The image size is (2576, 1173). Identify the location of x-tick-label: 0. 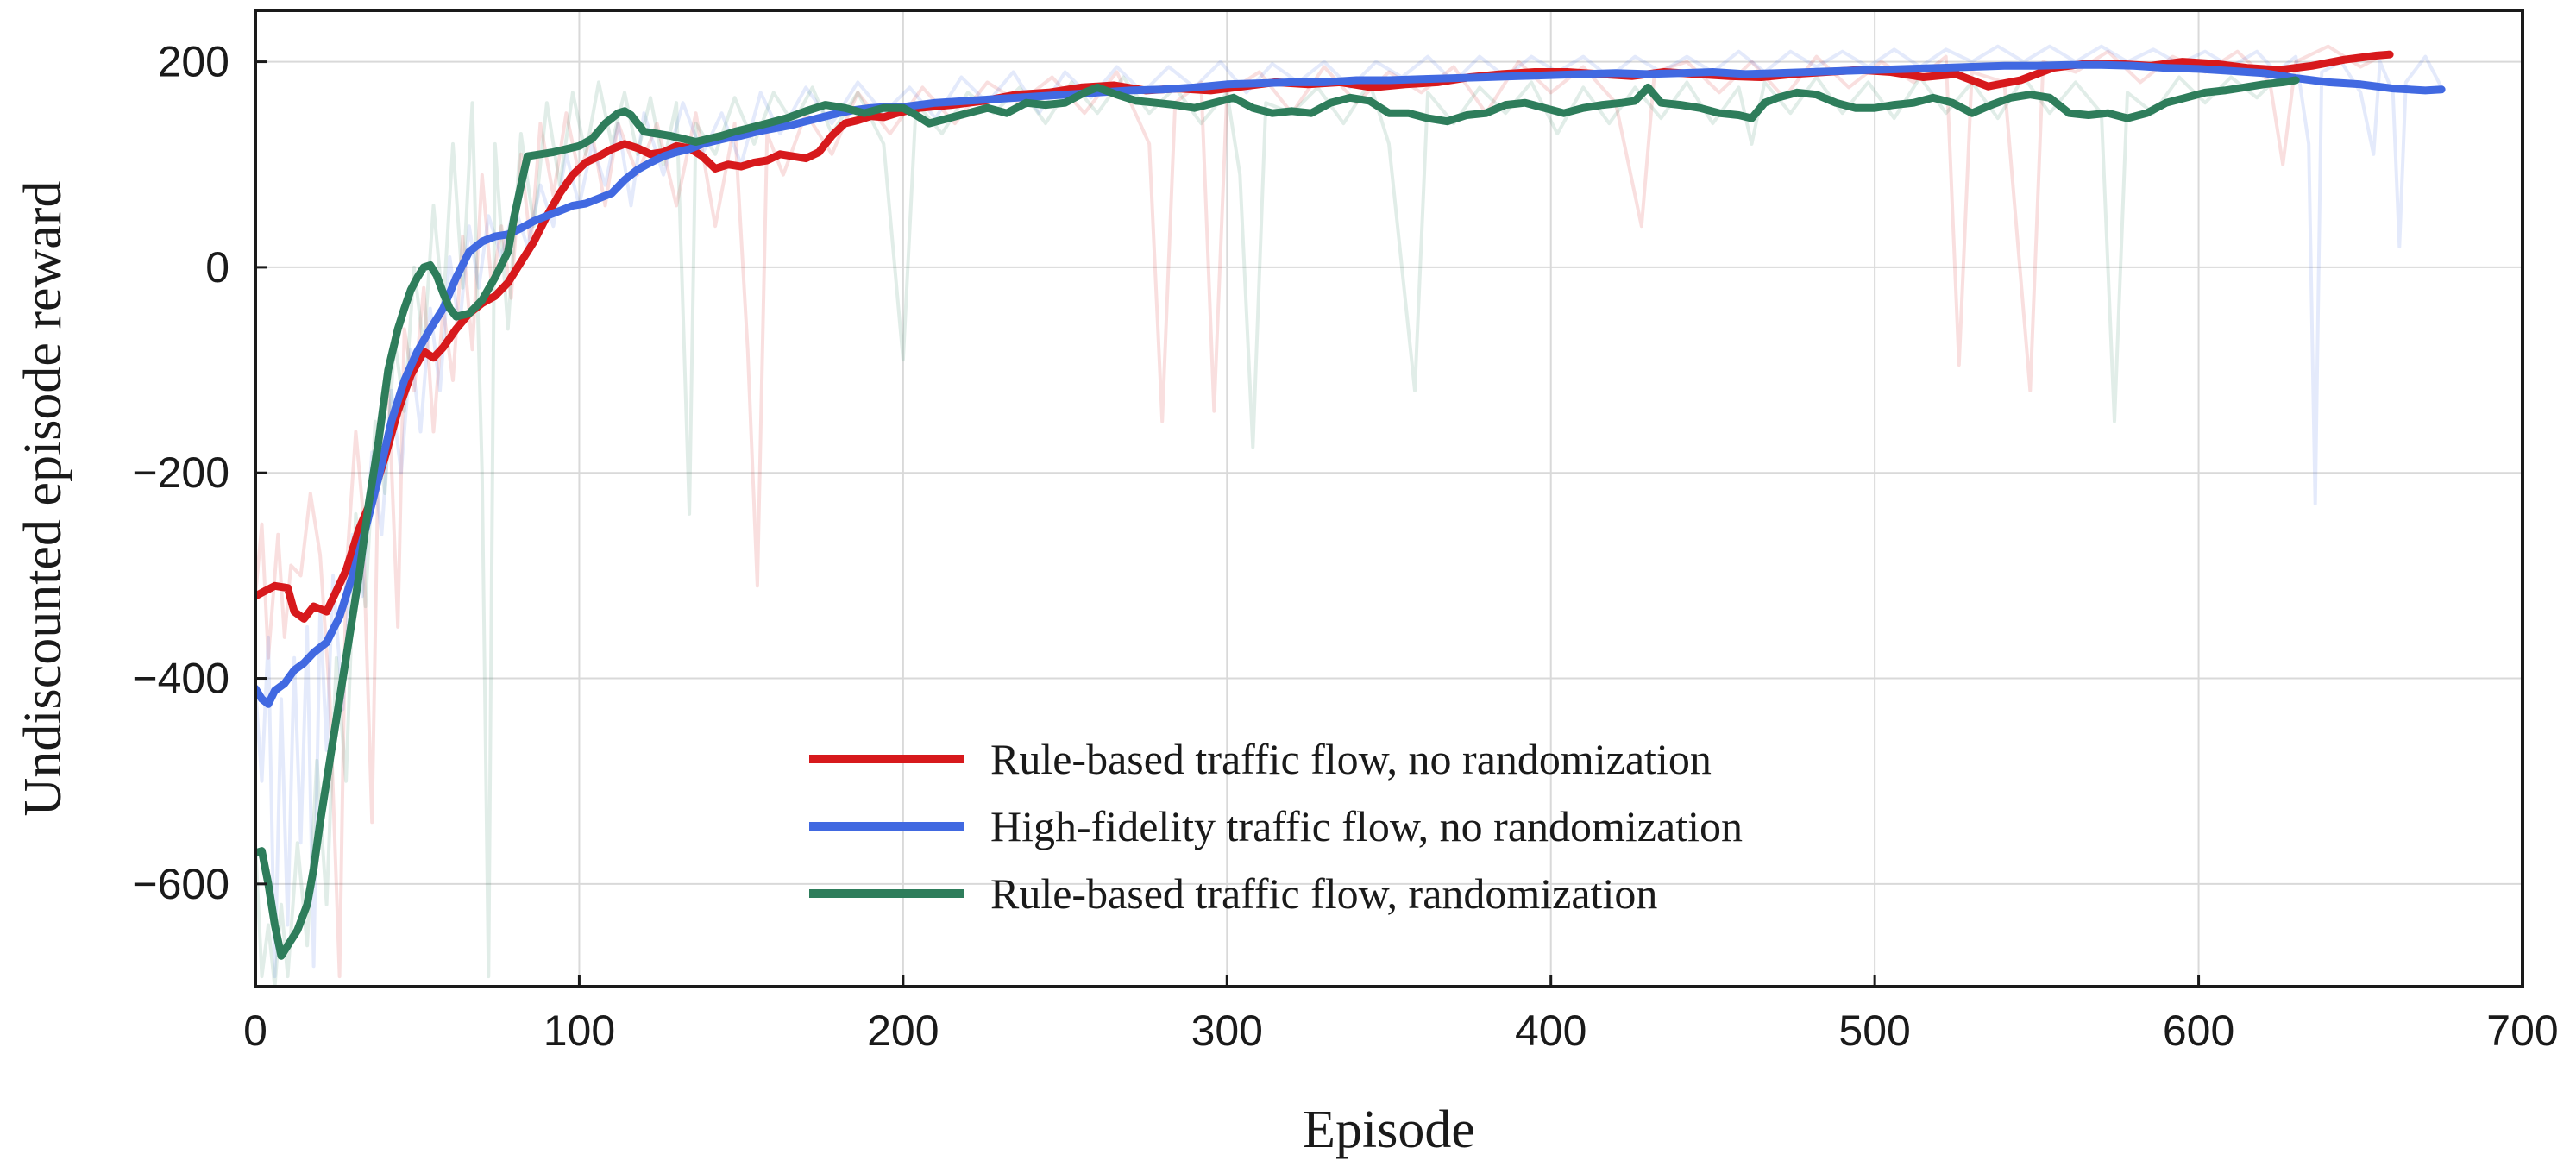
(255, 1031).